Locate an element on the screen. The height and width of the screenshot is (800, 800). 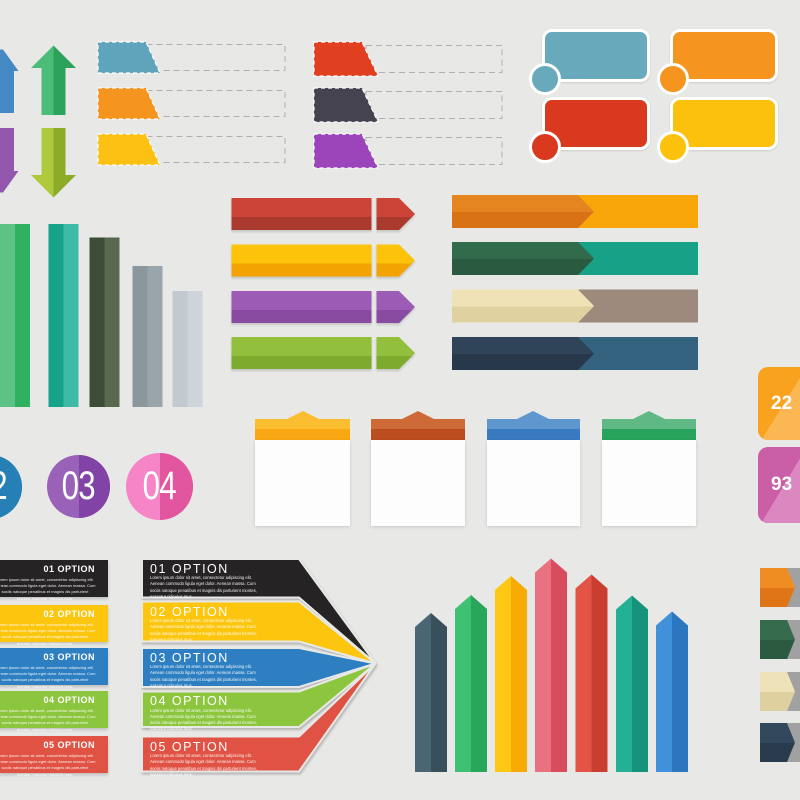
down-arrow-purple-icon is located at coordinates (9, 160).